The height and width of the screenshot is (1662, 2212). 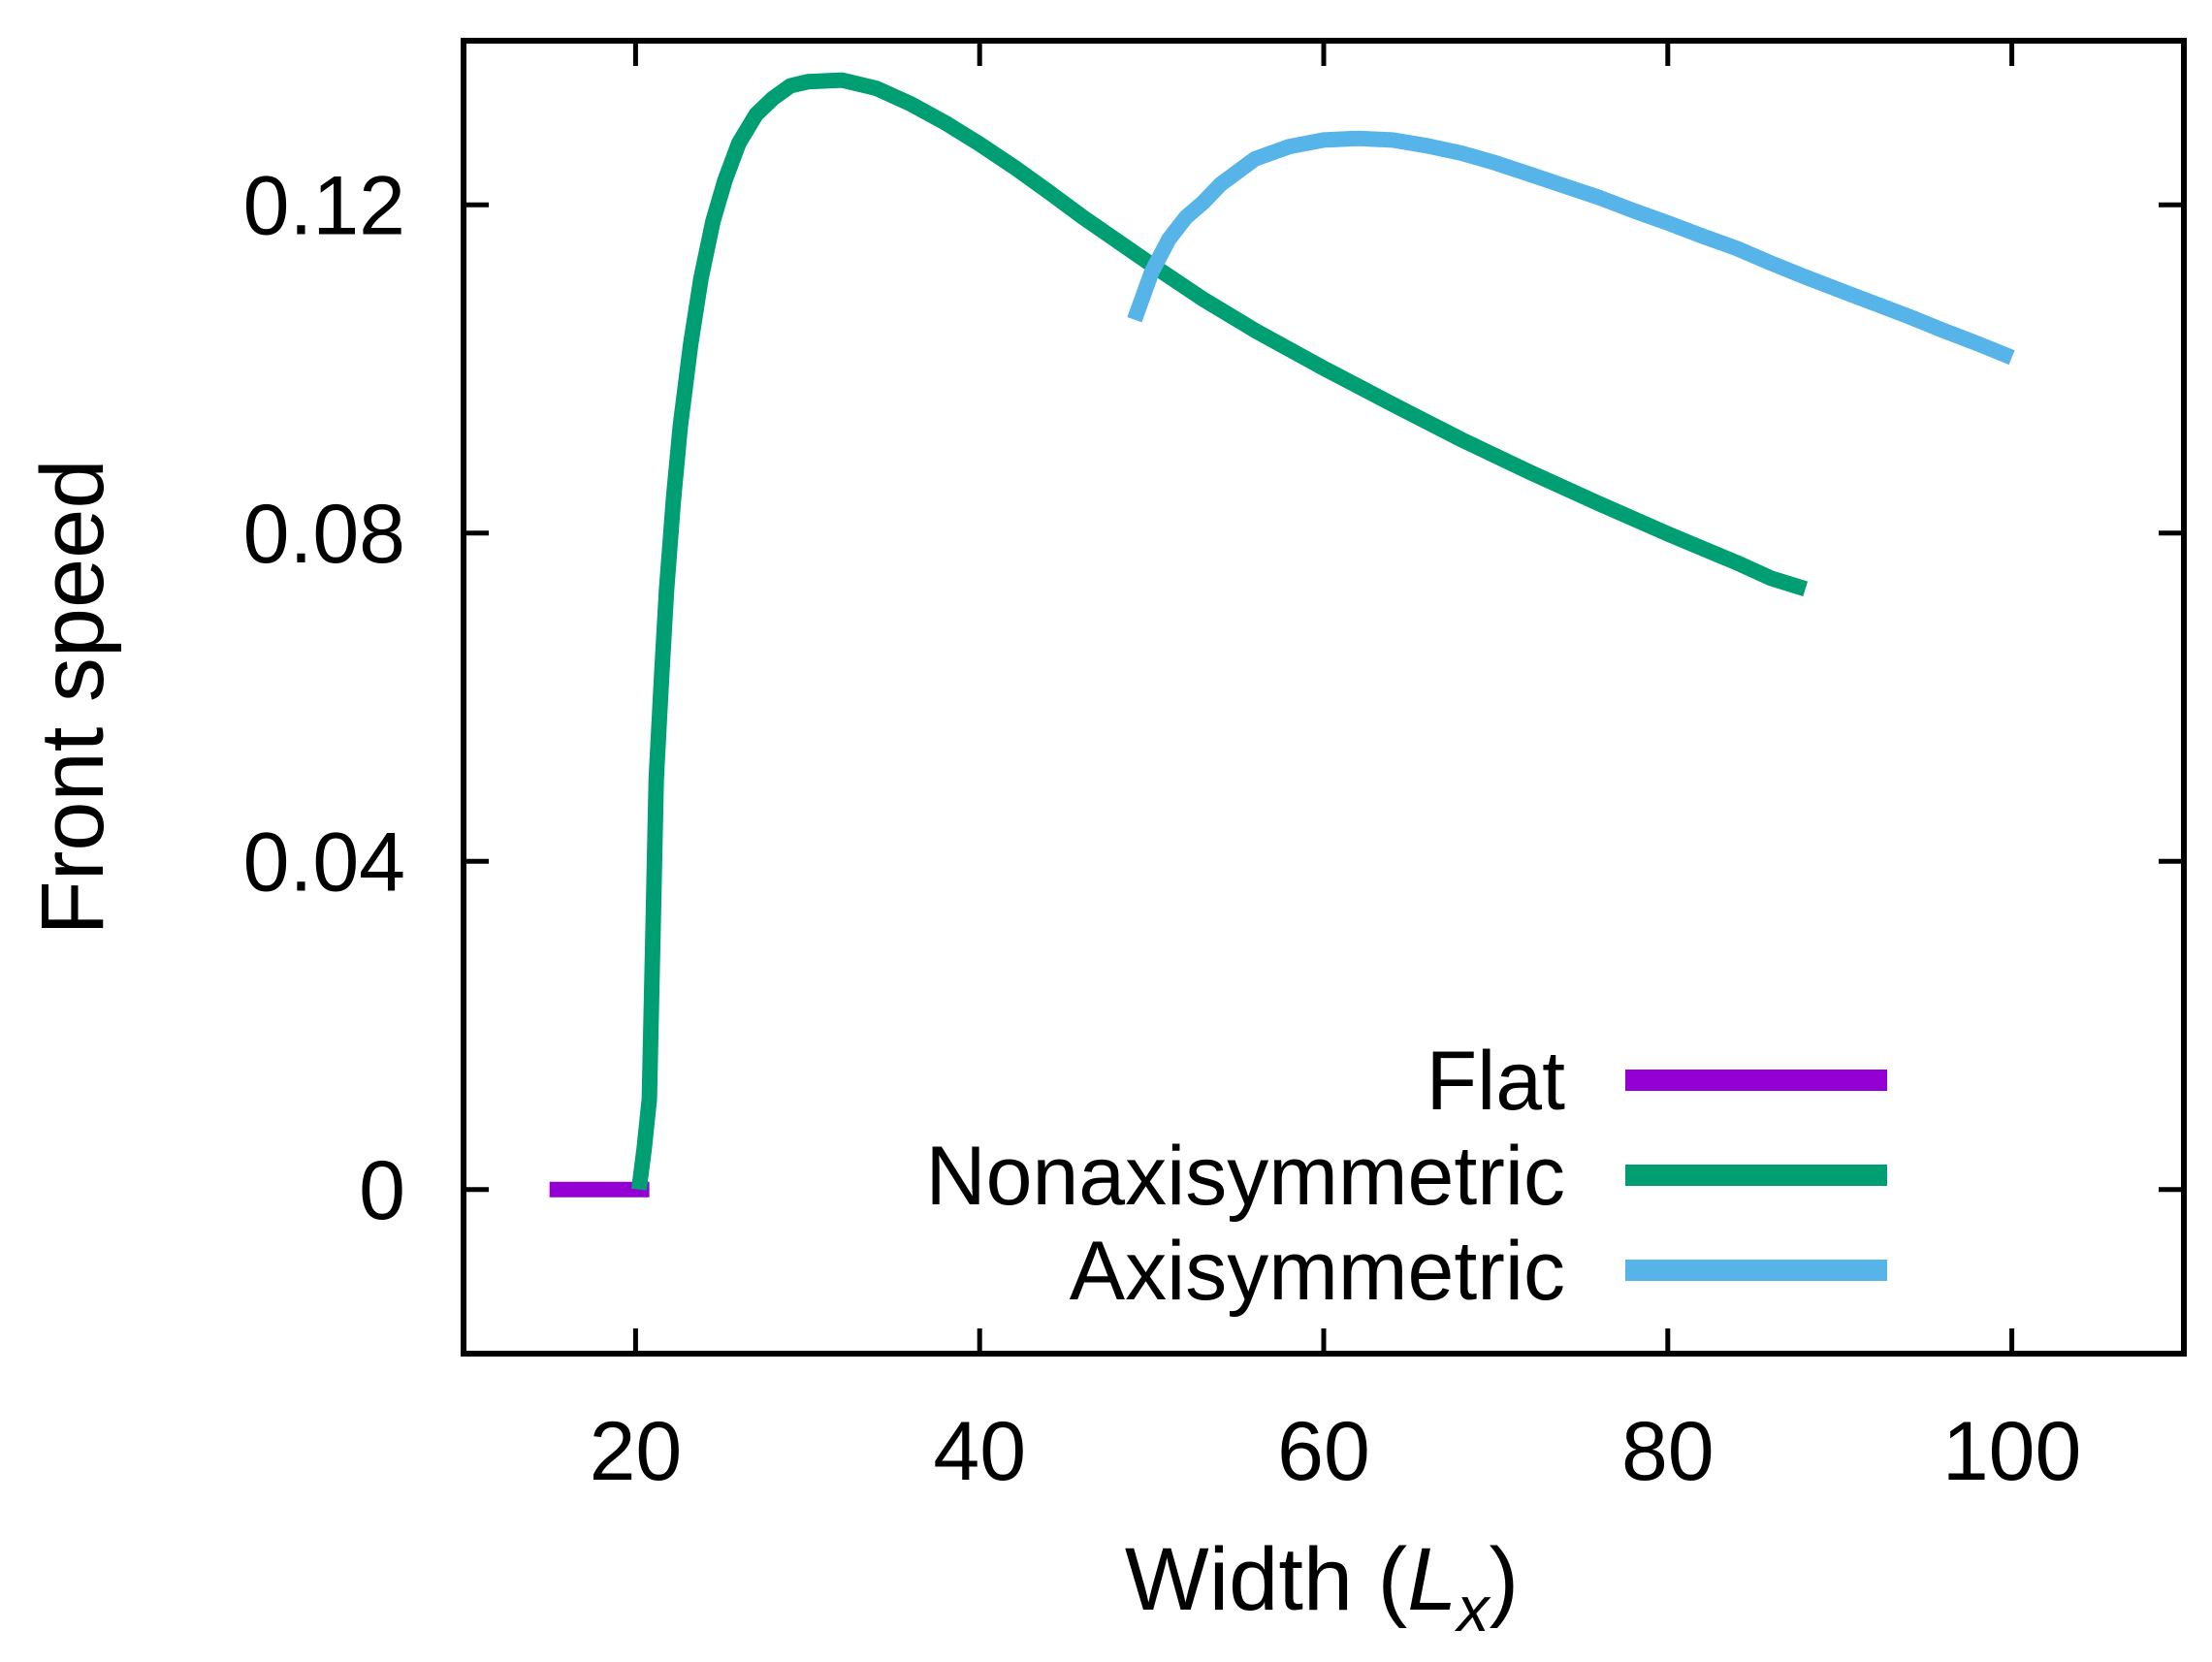 What do you see at coordinates (1668, 1451) in the screenshot?
I see `x-tick-label: 80` at bounding box center [1668, 1451].